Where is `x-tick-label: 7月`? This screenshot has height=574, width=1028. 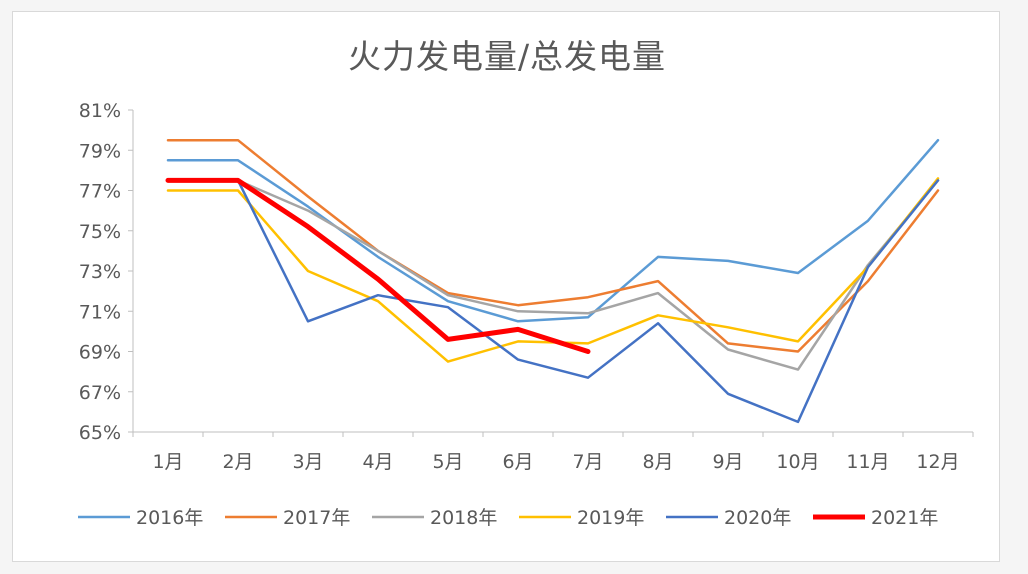
x-tick-label: 7月 is located at coordinates (587, 462).